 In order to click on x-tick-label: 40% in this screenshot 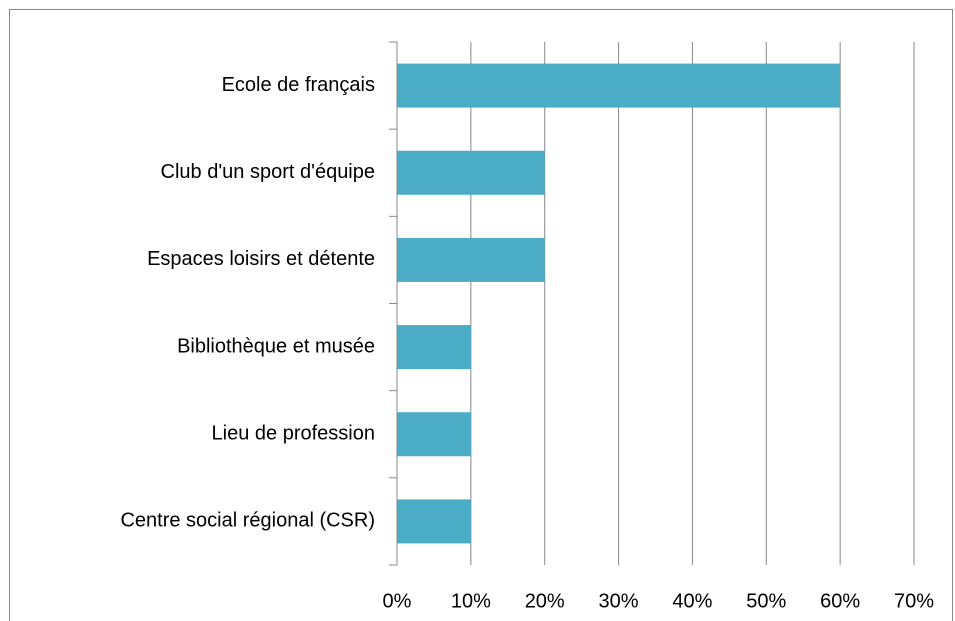, I will do `click(692, 601)`.